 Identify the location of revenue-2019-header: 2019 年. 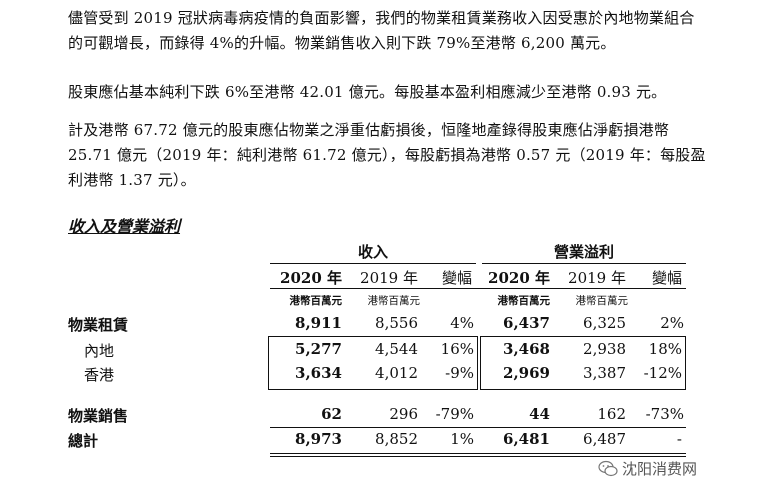
(389, 278).